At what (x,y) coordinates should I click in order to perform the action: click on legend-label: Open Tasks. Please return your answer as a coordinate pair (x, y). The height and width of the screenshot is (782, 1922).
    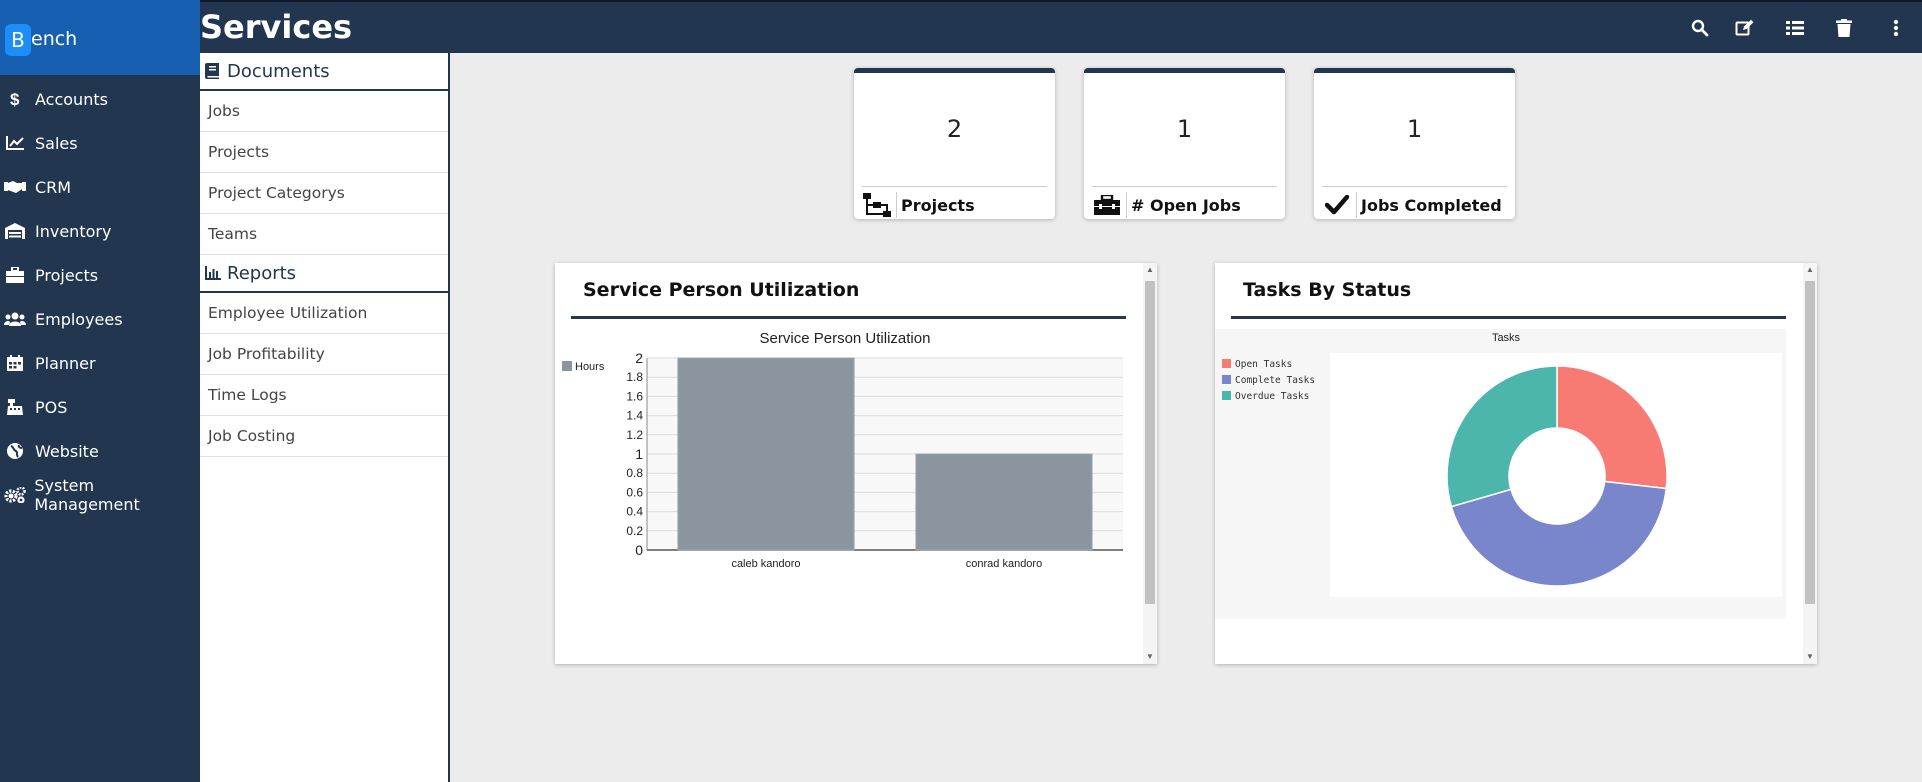
    Looking at the image, I should click on (1263, 364).